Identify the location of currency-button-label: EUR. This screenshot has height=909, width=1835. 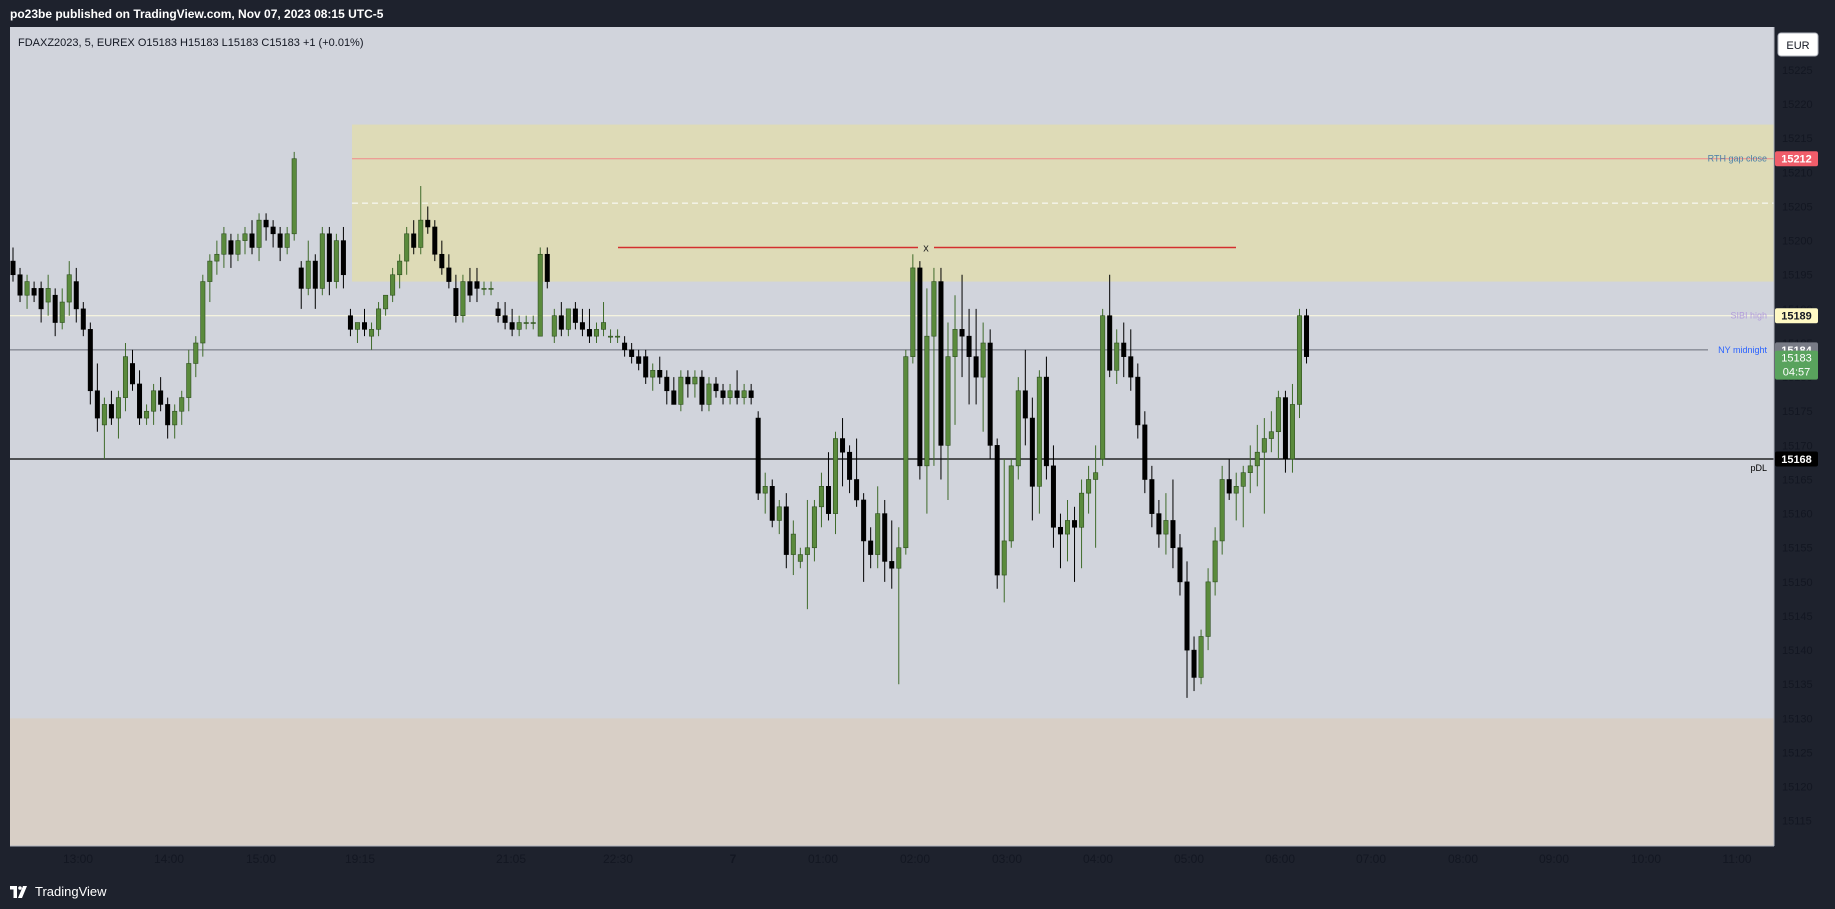
(1797, 46).